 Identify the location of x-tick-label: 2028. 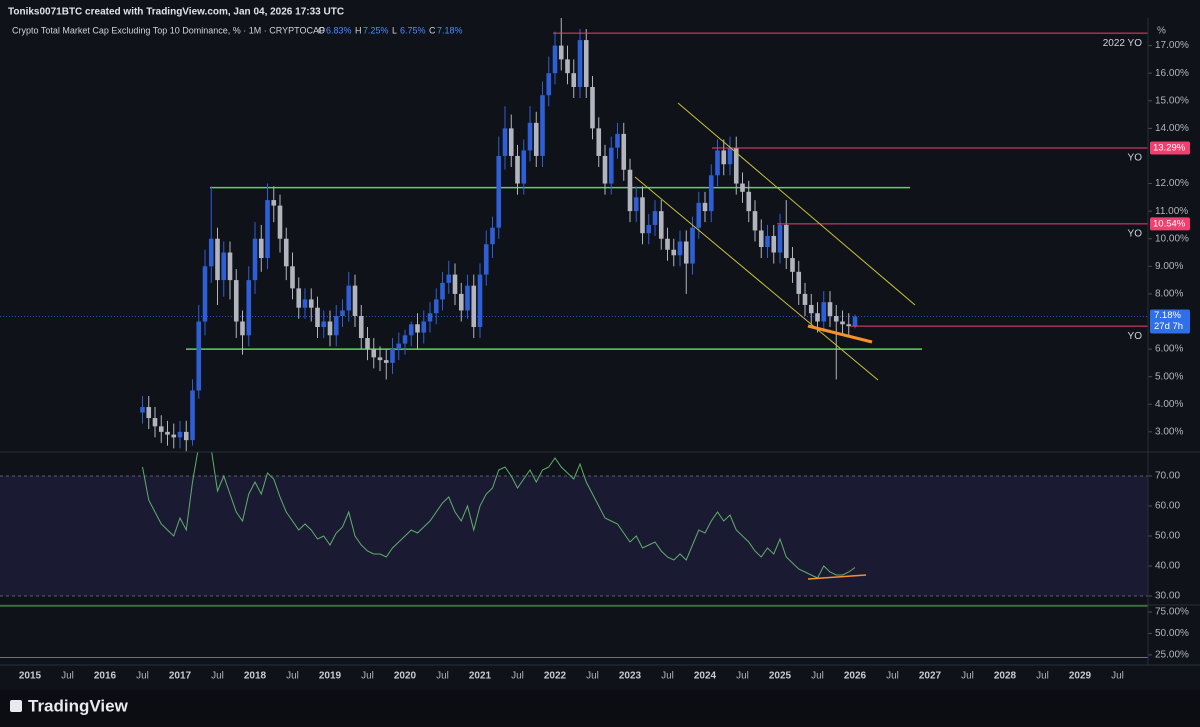
(1005, 676).